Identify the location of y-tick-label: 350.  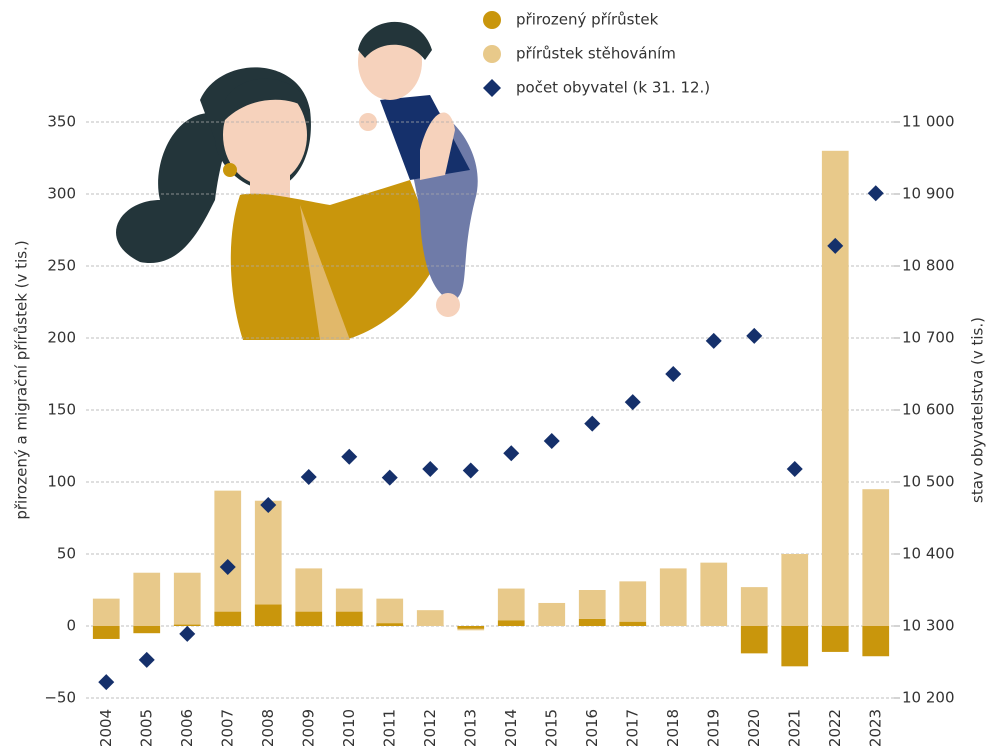
(61, 122).